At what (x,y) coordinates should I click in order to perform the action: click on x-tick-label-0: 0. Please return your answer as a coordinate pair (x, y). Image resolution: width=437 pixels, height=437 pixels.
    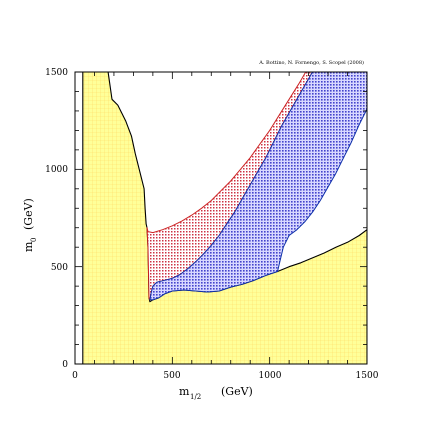
    Looking at the image, I should click on (75, 376).